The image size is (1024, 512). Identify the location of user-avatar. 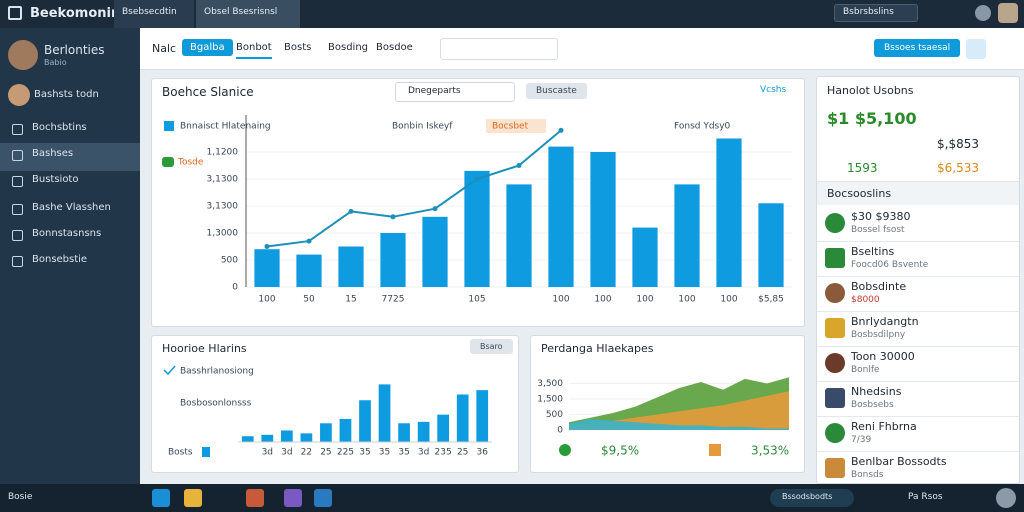
(23, 55).